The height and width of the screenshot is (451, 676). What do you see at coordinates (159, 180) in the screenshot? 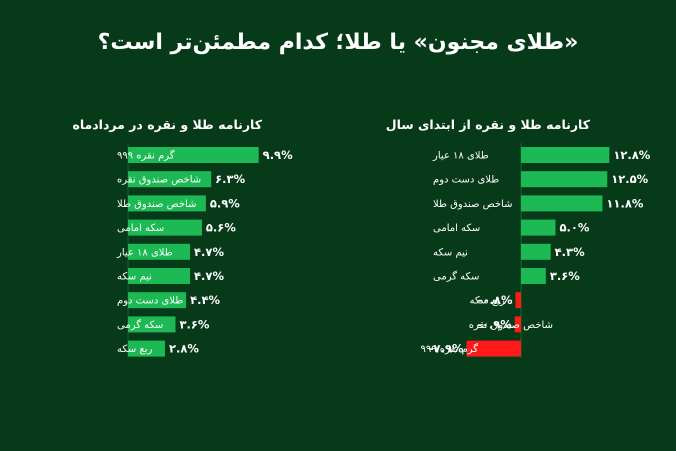
I see `category-label-mordad-1: شاخص صندوق نقره` at bounding box center [159, 180].